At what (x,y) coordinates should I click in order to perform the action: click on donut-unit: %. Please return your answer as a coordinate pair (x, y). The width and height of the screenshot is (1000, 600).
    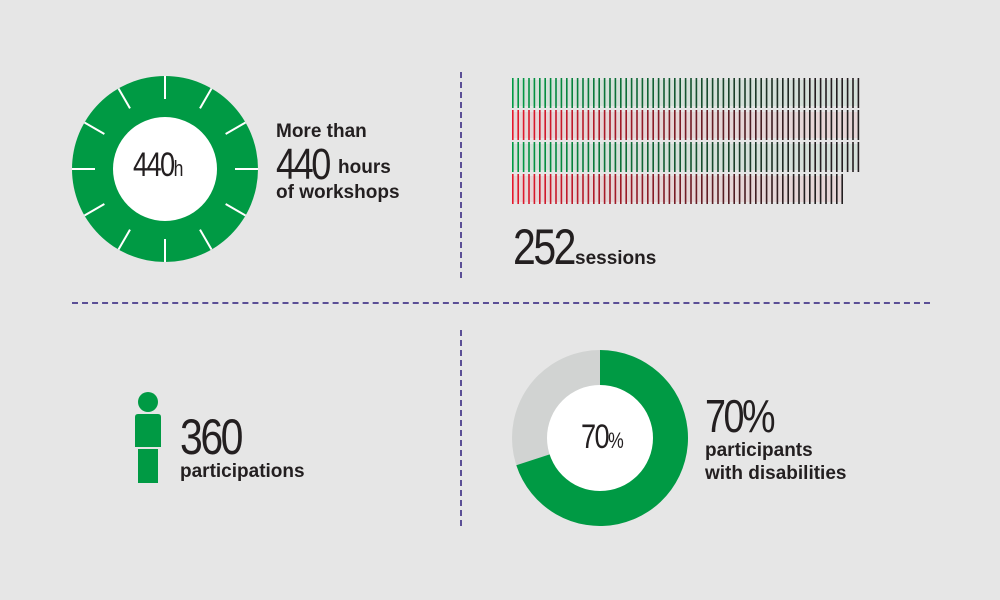
    Looking at the image, I should click on (616, 440).